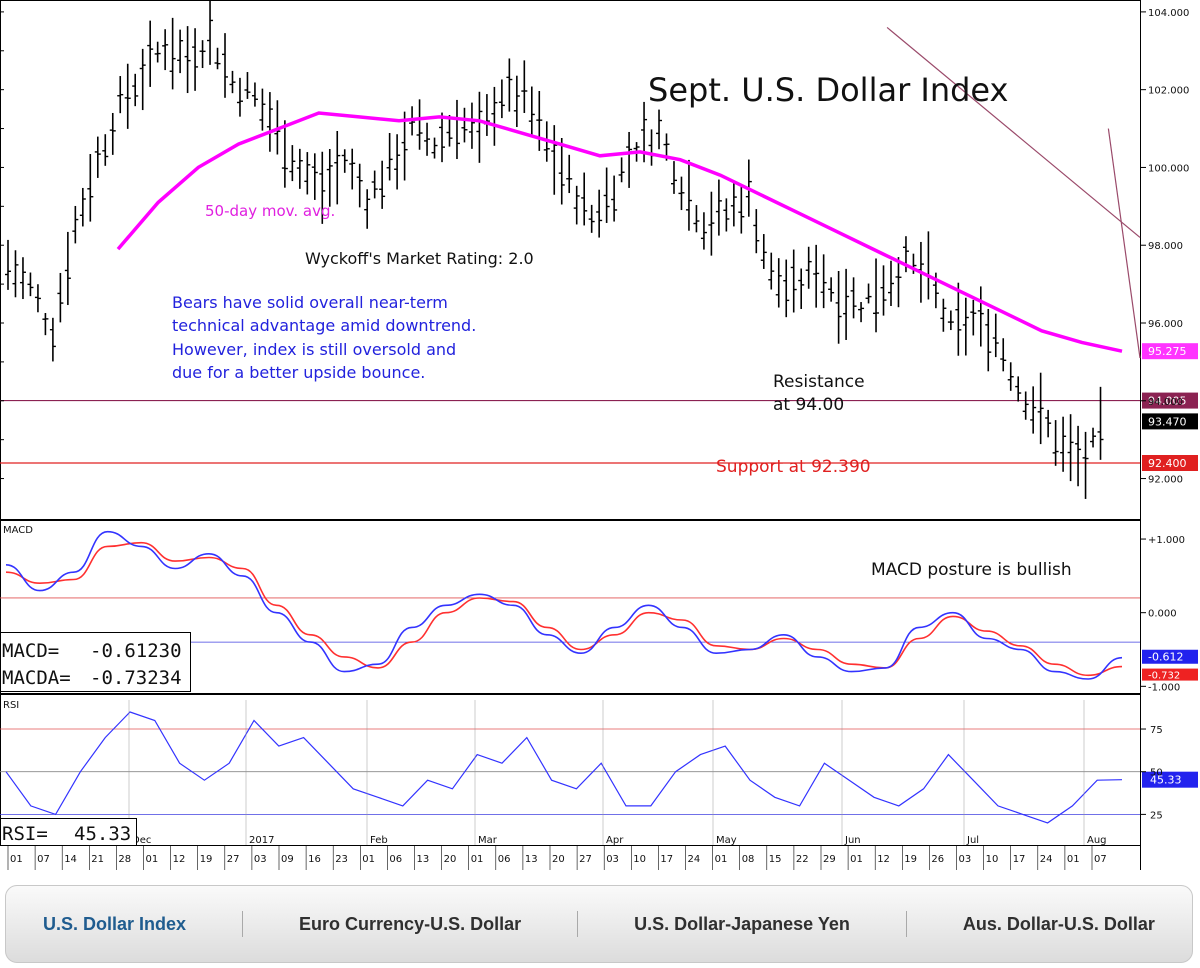 This screenshot has width=1200, height=968. What do you see at coordinates (233, 859) in the screenshot?
I see `day-tick-label: 27` at bounding box center [233, 859].